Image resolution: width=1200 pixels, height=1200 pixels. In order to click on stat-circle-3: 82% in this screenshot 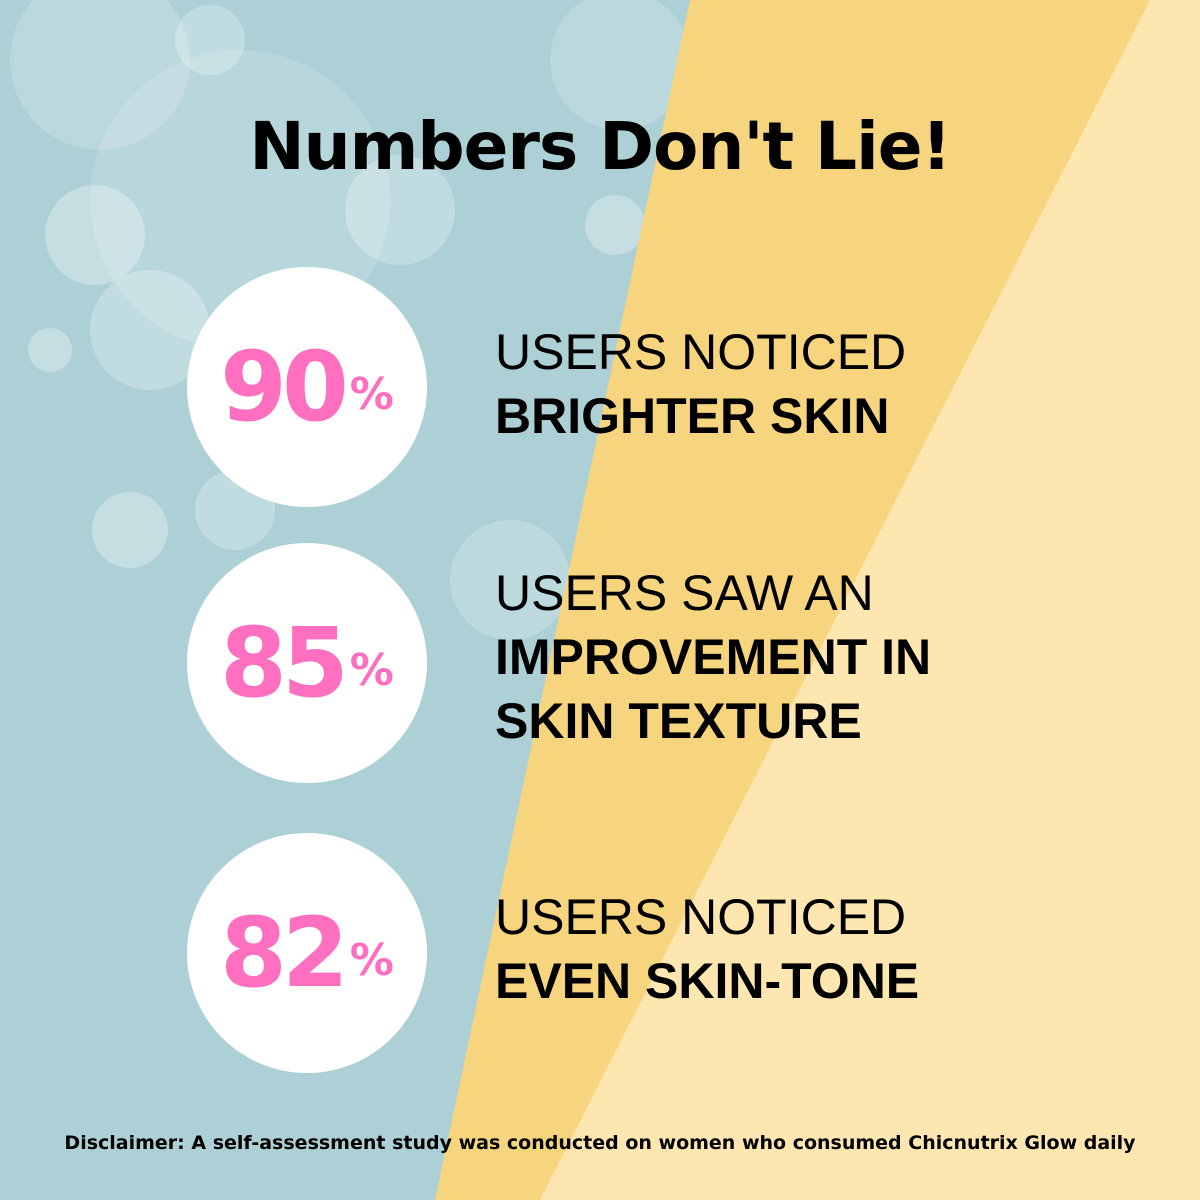, I will do `click(307, 953)`.